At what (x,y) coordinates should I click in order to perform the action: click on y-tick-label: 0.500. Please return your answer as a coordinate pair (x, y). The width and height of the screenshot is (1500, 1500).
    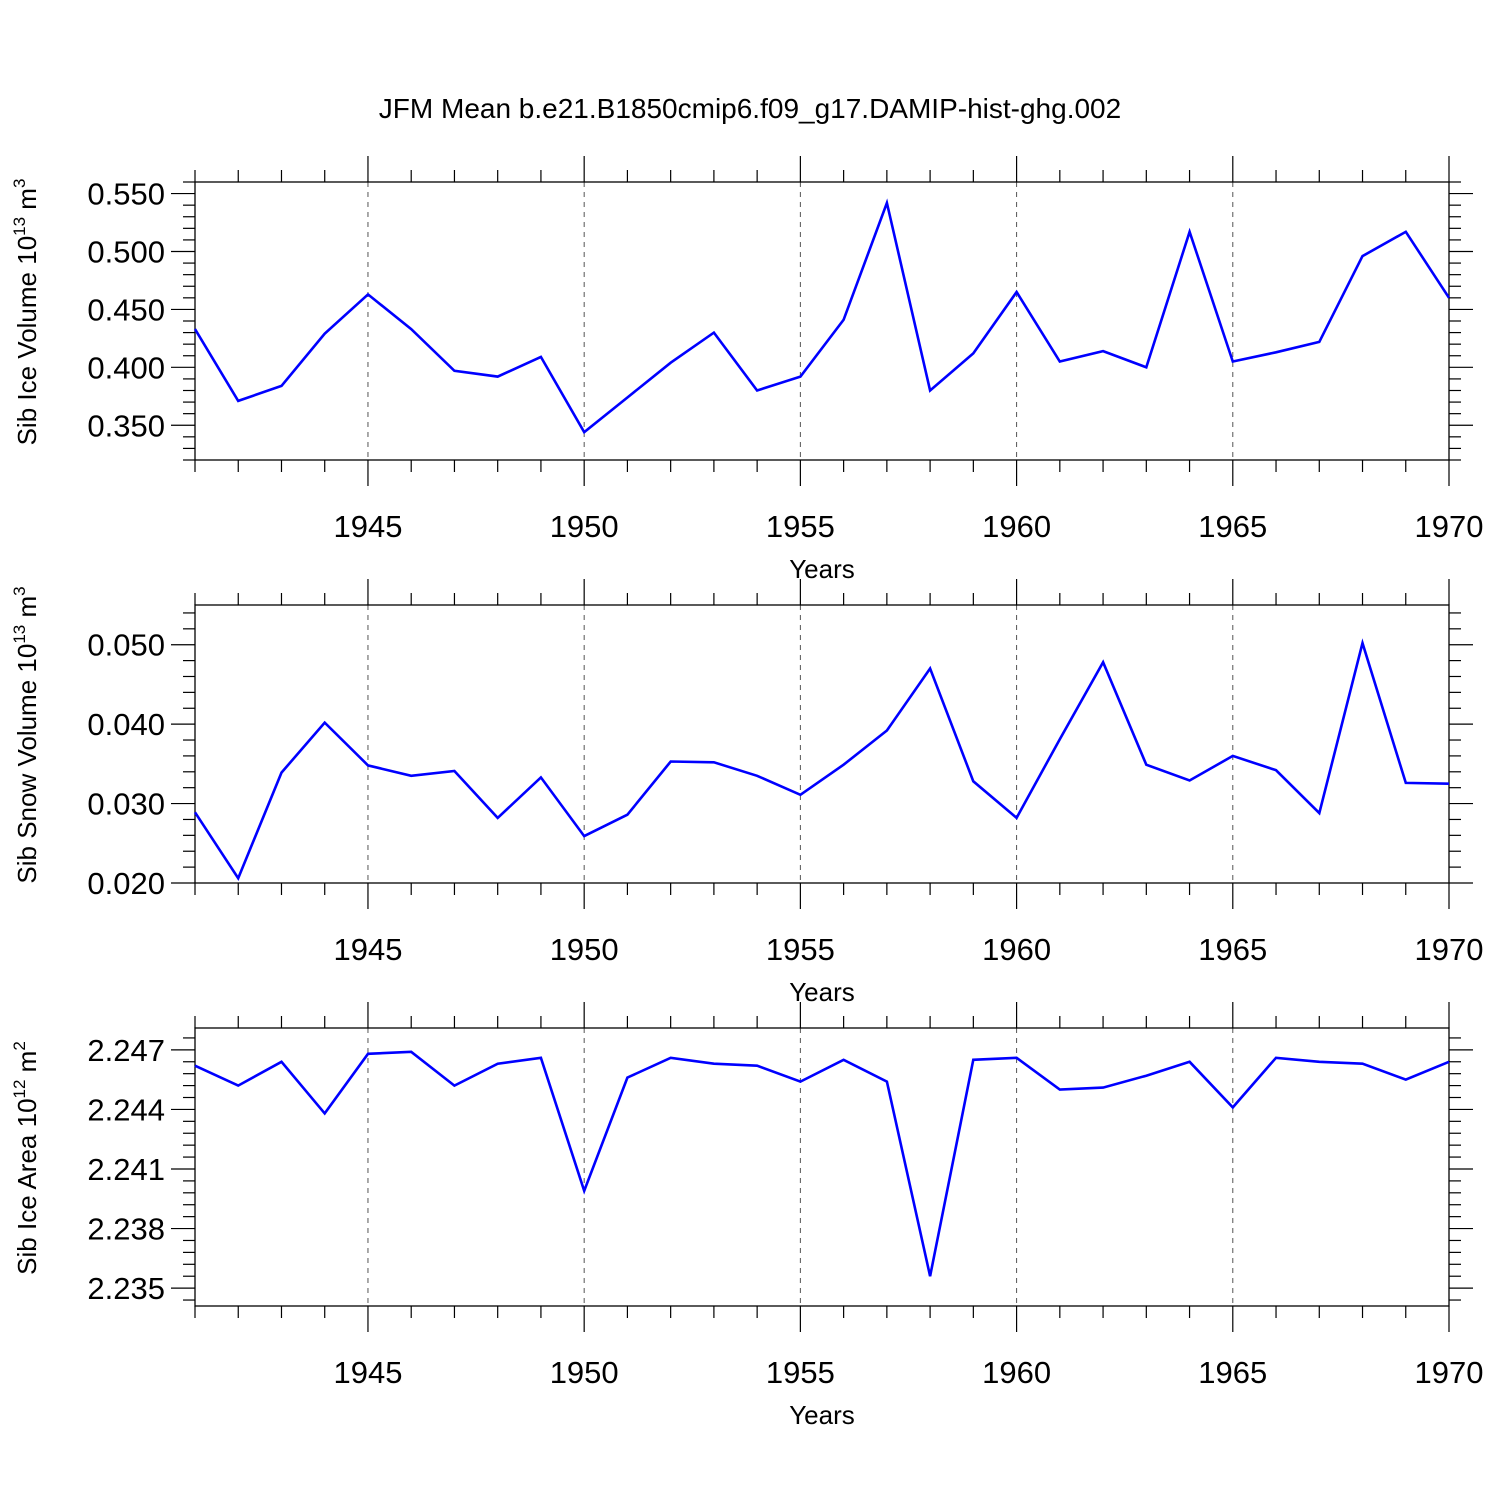
    Looking at the image, I should click on (126, 252).